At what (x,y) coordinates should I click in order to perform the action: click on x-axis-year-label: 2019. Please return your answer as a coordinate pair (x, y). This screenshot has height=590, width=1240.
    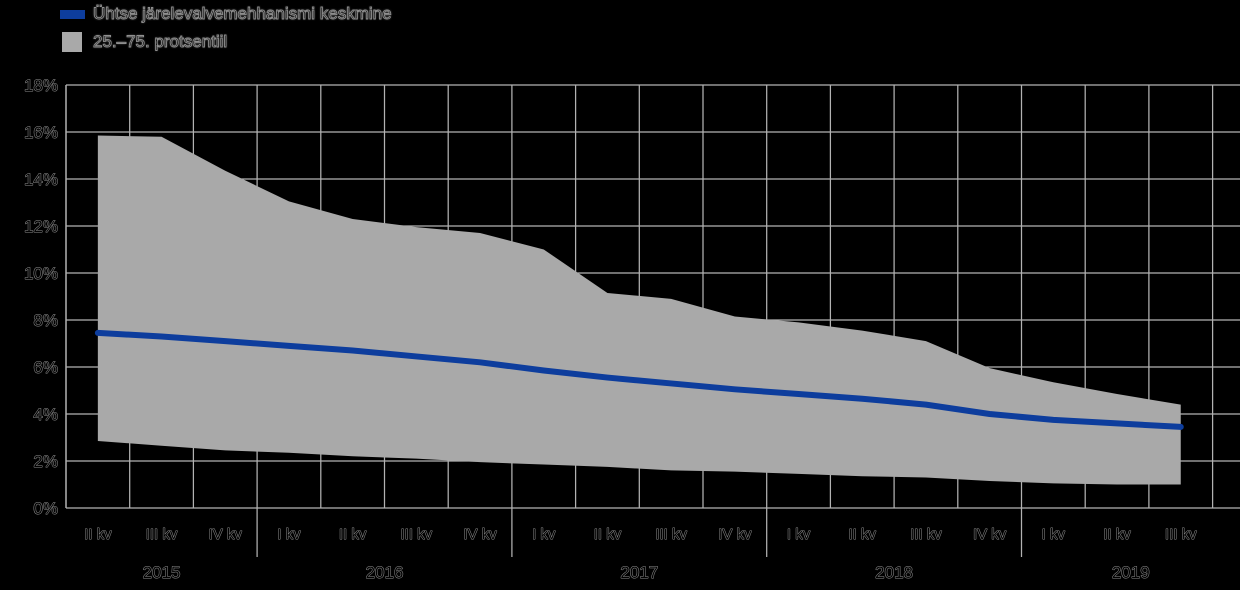
    Looking at the image, I should click on (1131, 572).